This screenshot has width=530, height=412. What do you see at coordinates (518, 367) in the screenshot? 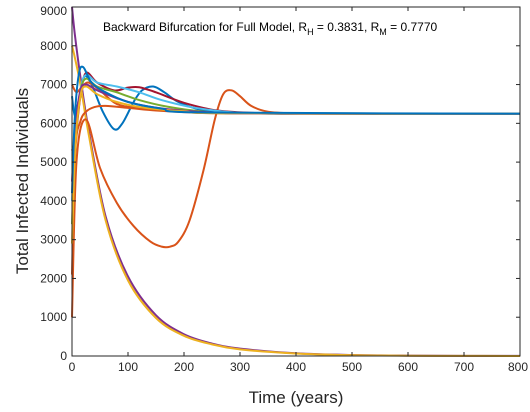
I see `x-tick-label-800: 800` at bounding box center [518, 367].